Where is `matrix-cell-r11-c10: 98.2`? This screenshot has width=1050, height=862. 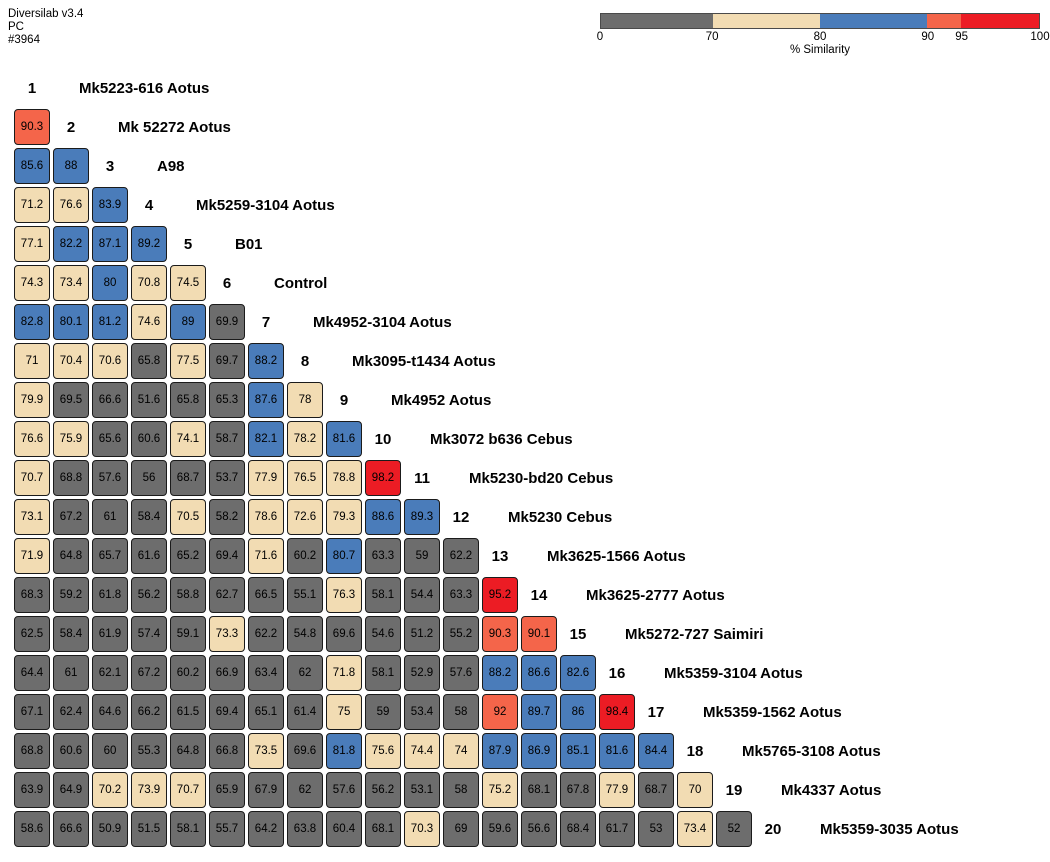
matrix-cell-r11-c10: 98.2 is located at coordinates (383, 478).